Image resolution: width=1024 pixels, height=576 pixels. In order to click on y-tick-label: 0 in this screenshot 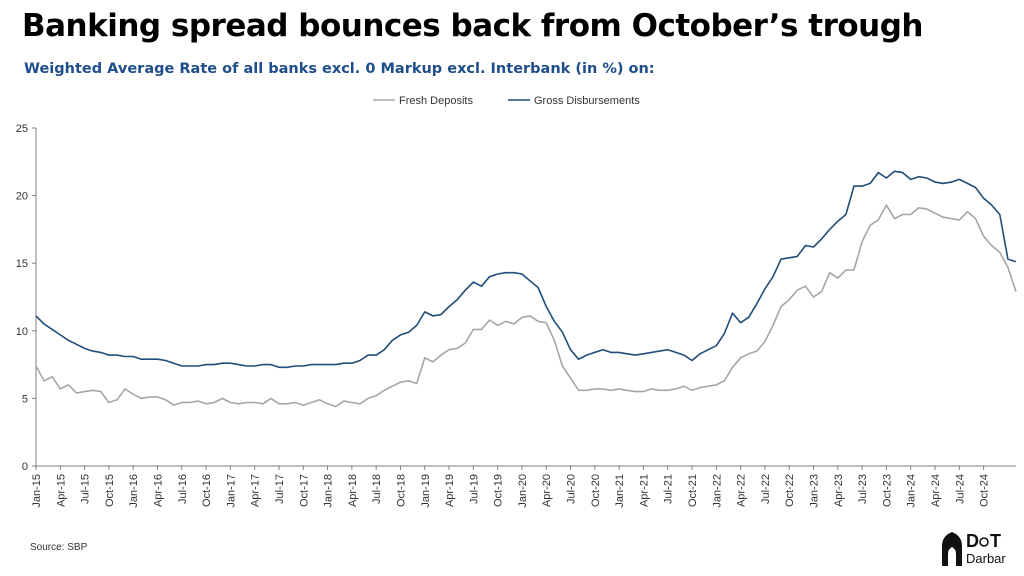, I will do `click(25, 467)`.